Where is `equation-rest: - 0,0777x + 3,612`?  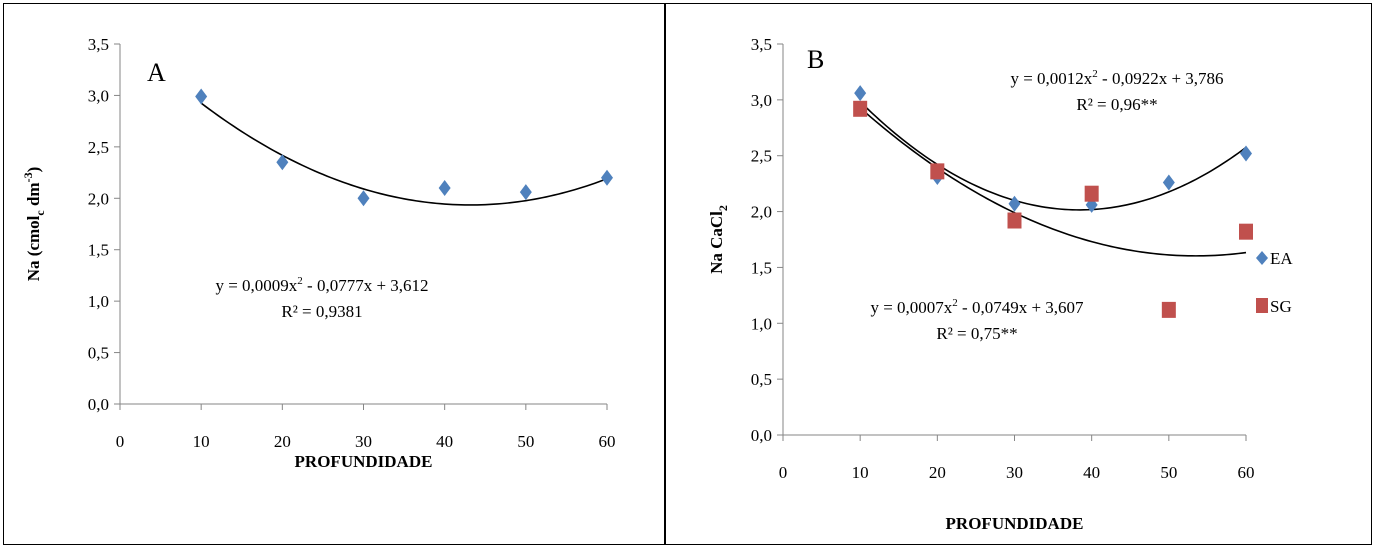 equation-rest: - 0,0777x + 3,612 is located at coordinates (366, 285).